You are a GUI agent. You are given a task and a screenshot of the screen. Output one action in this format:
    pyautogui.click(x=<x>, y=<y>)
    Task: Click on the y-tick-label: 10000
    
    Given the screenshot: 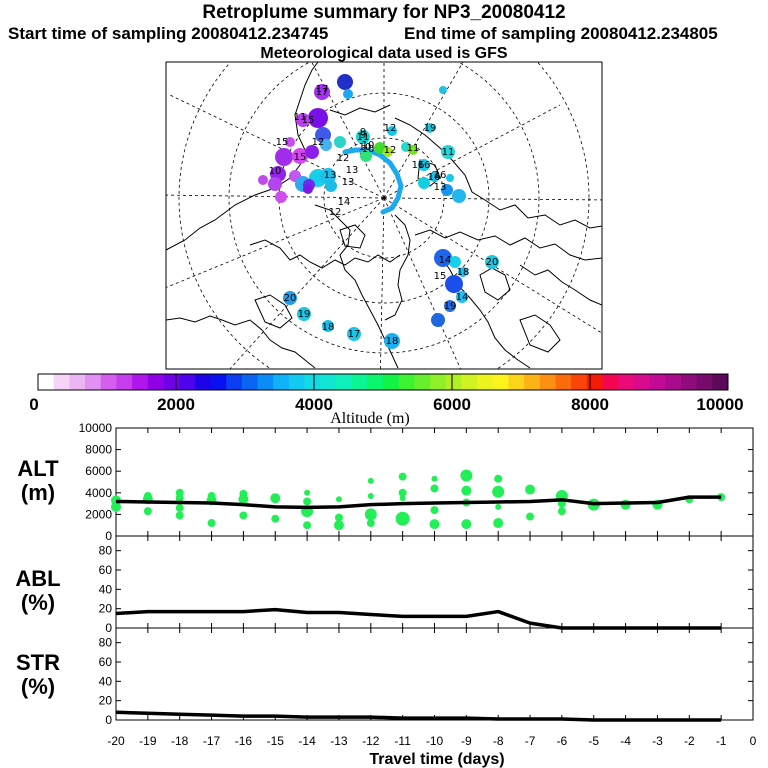 What is the action you would take?
    pyautogui.click(x=96, y=428)
    